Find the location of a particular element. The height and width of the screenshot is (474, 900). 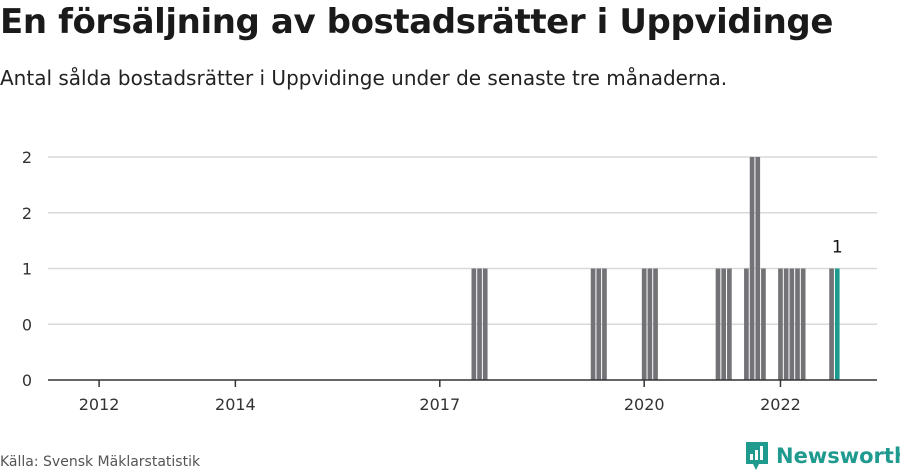

data-label: 1 is located at coordinates (837, 248).